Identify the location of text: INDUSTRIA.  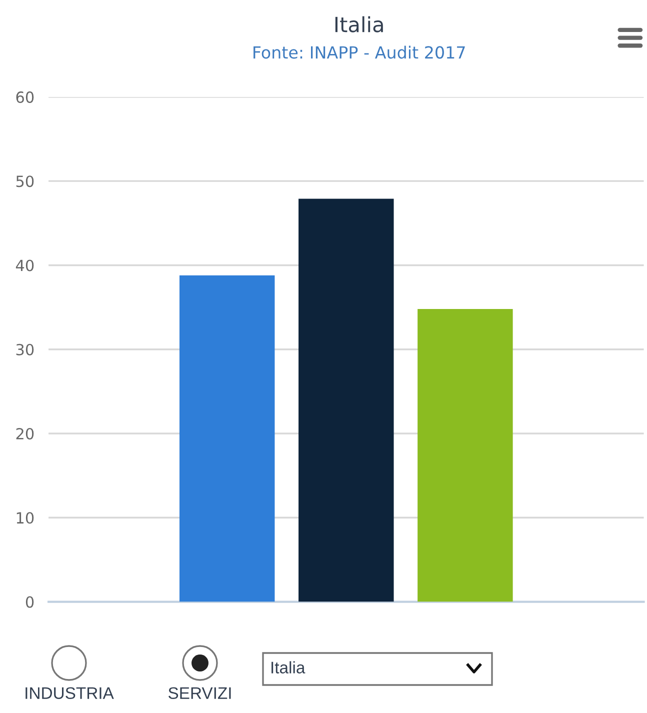
(70, 693).